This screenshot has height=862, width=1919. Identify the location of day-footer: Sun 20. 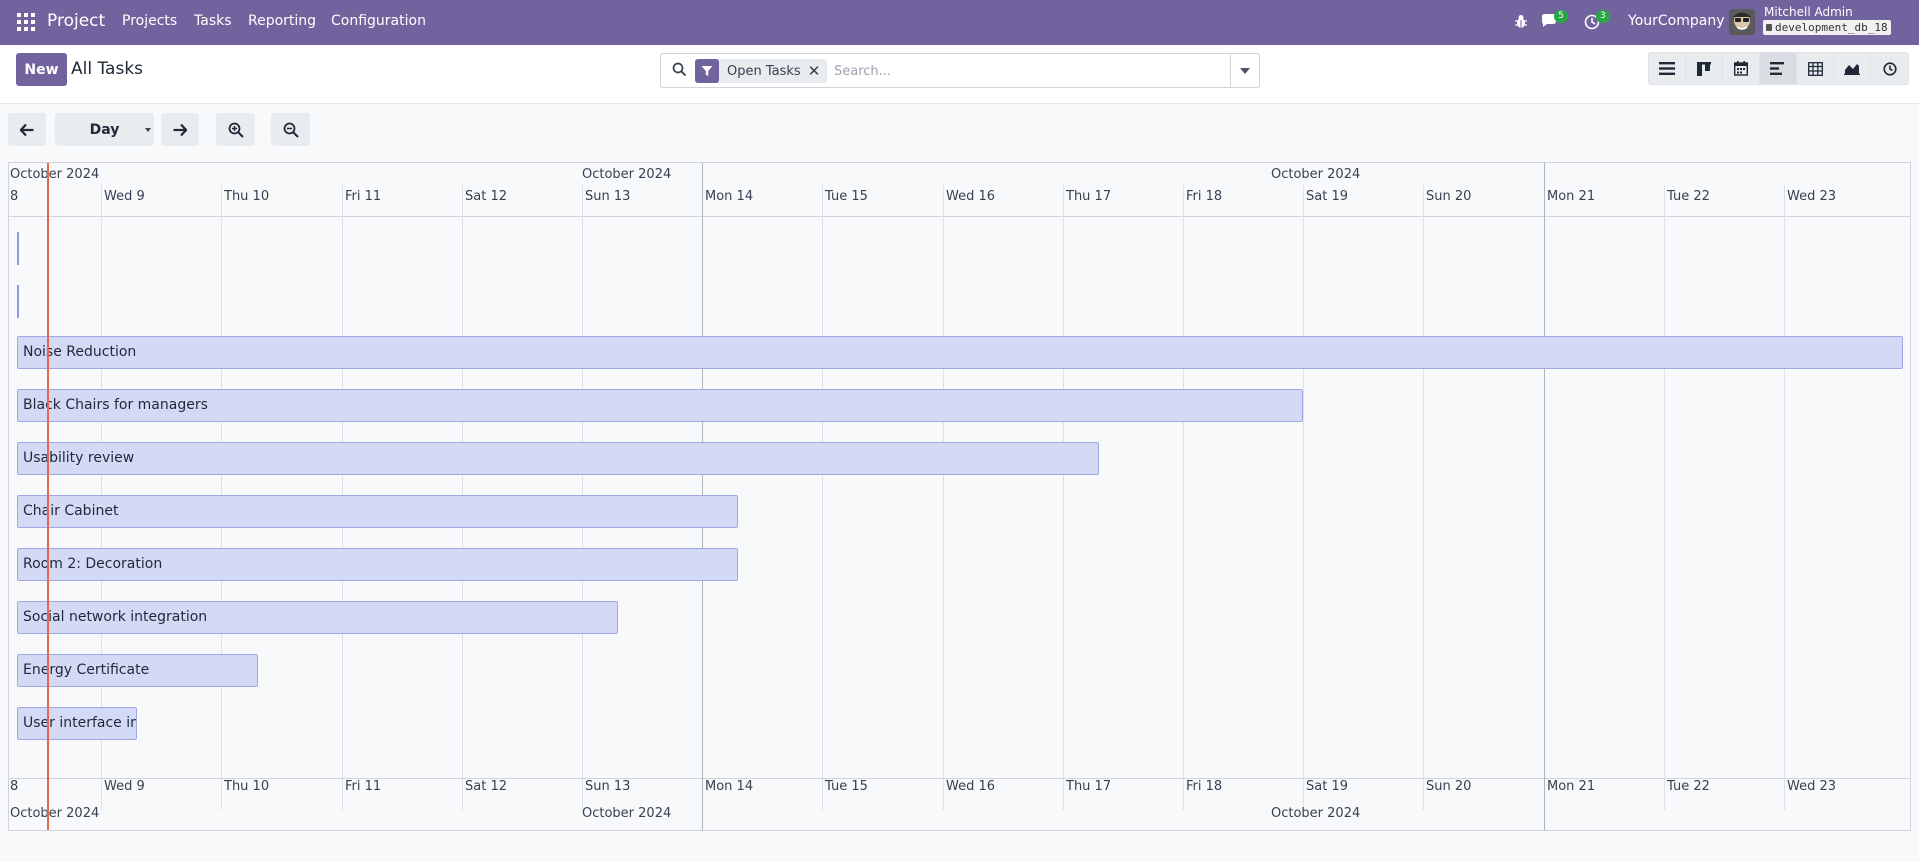
(1449, 786).